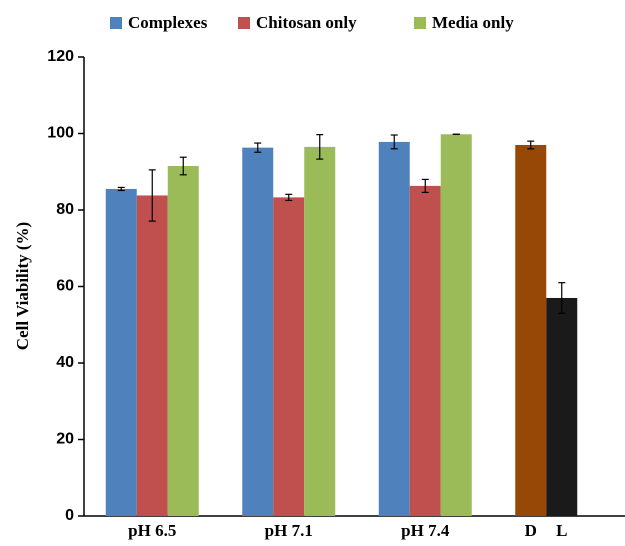 Image resolution: width=625 pixels, height=546 pixels. Describe the element at coordinates (60, 56) in the screenshot. I see `y-tick-label: 120` at that location.